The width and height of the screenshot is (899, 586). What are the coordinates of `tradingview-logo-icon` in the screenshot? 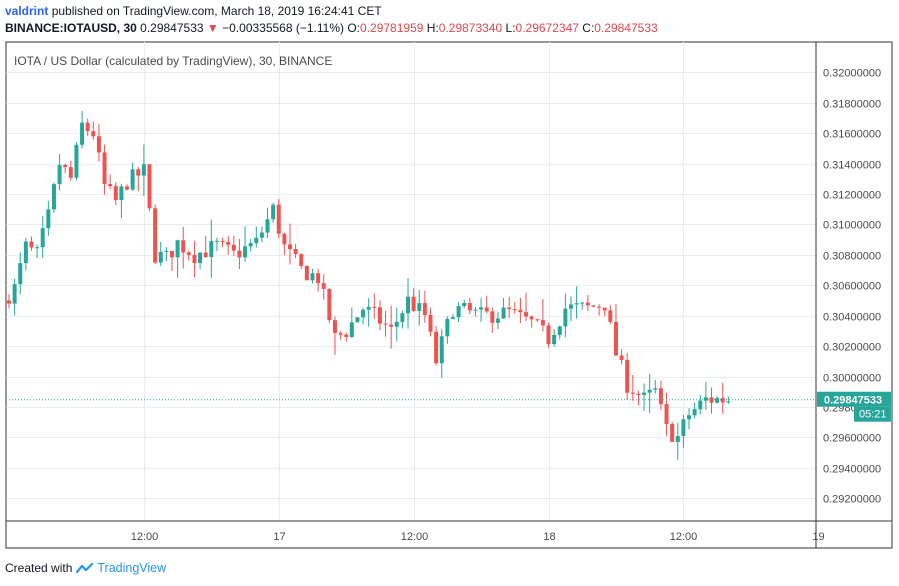 It's located at (85, 568).